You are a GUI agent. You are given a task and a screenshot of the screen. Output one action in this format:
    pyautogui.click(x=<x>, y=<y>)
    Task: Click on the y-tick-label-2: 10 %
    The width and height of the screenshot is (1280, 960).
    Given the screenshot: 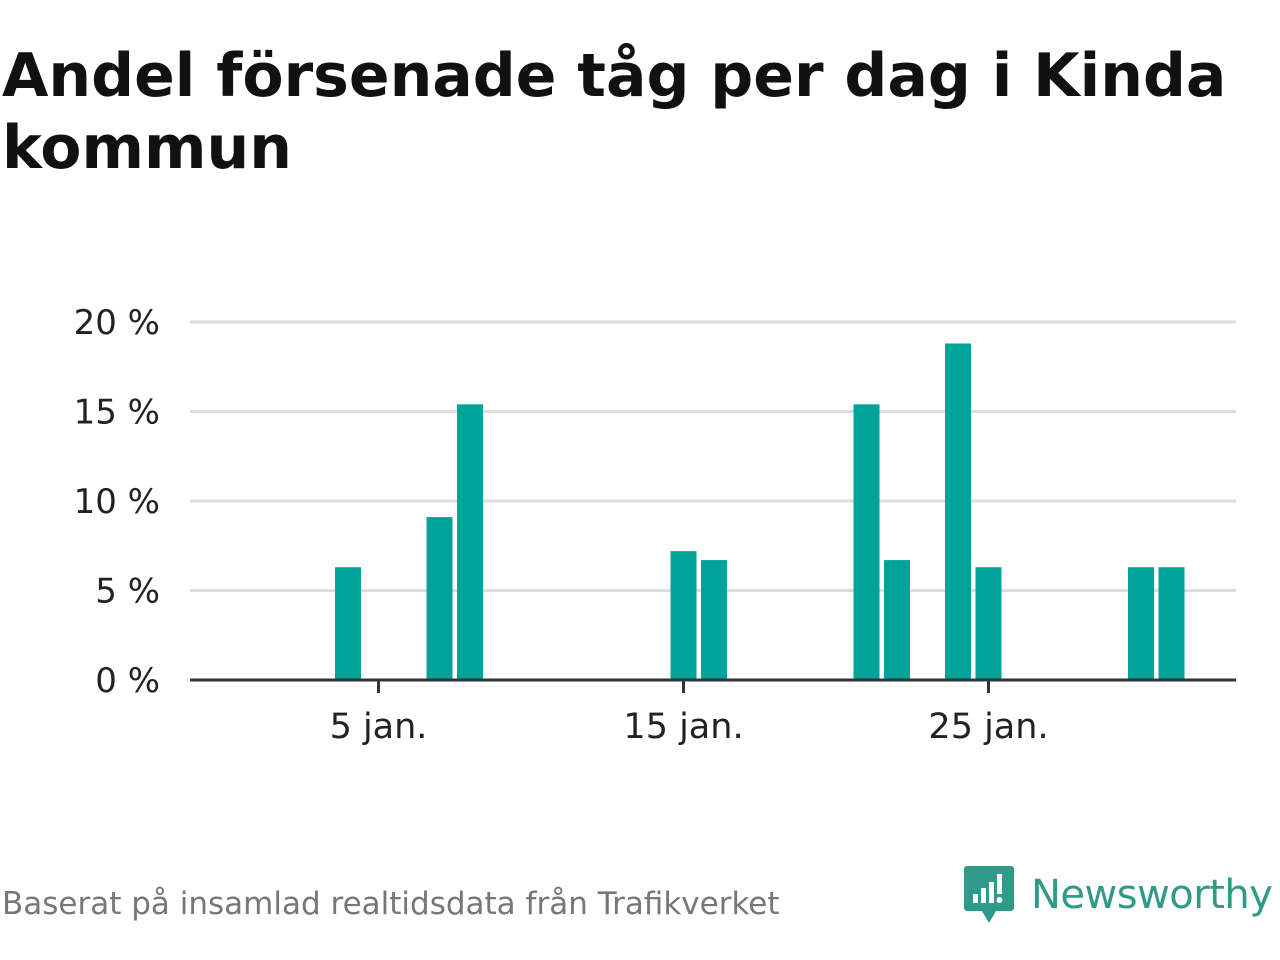 What is the action you would take?
    pyautogui.click(x=117, y=502)
    